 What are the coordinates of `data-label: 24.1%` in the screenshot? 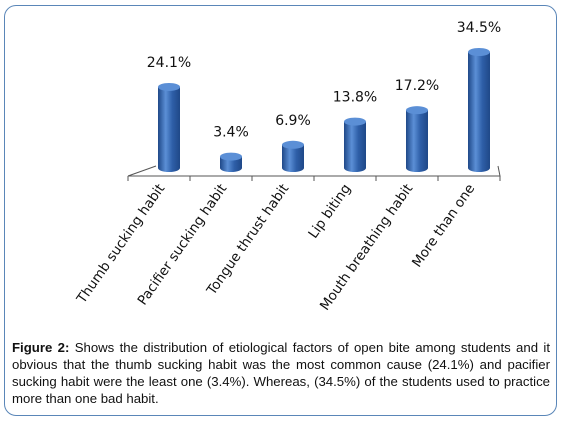 It's located at (169, 63).